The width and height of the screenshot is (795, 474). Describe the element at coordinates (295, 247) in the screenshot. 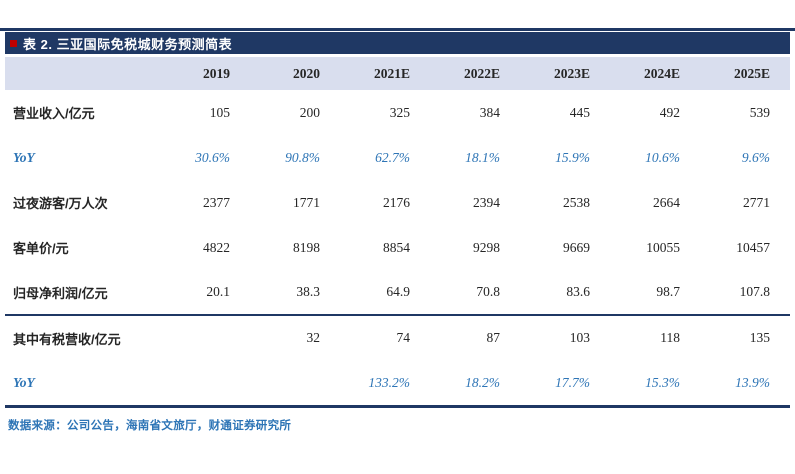

I see `table-cell: 8198` at that location.